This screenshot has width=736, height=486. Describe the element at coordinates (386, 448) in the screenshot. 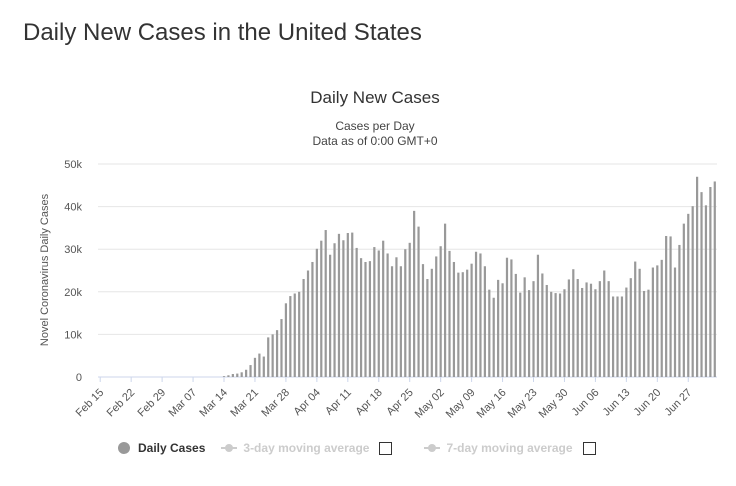

I see `toggle-3-day-checkbox` at that location.